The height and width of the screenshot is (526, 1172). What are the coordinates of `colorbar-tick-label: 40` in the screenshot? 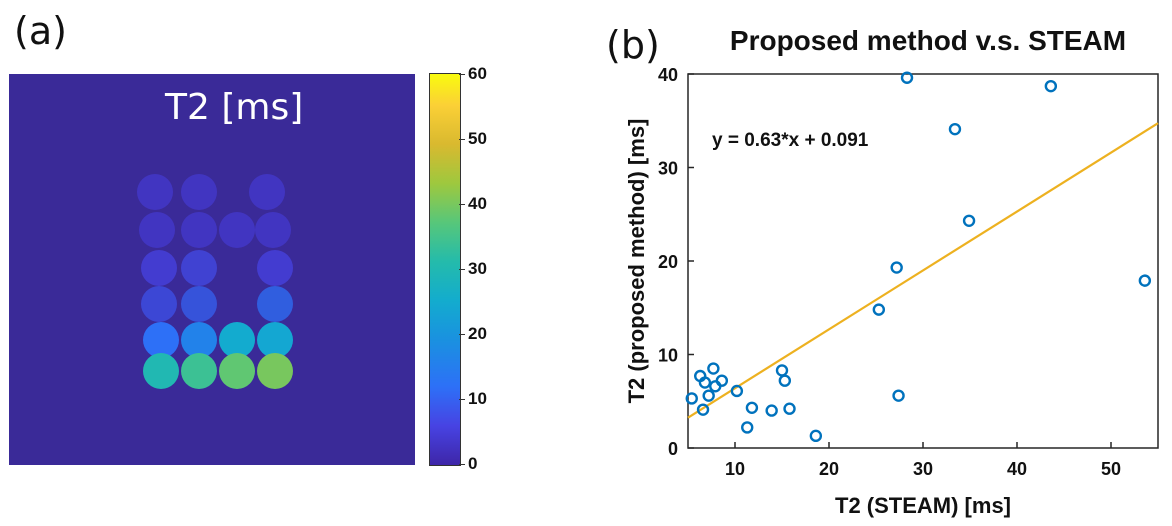 It's located at (477, 203).